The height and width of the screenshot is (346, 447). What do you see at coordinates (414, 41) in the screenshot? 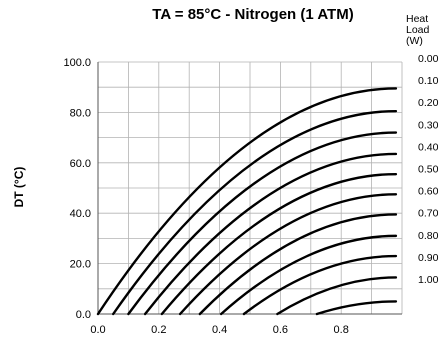
I see `legend-title-line-3: (W)` at bounding box center [414, 41].